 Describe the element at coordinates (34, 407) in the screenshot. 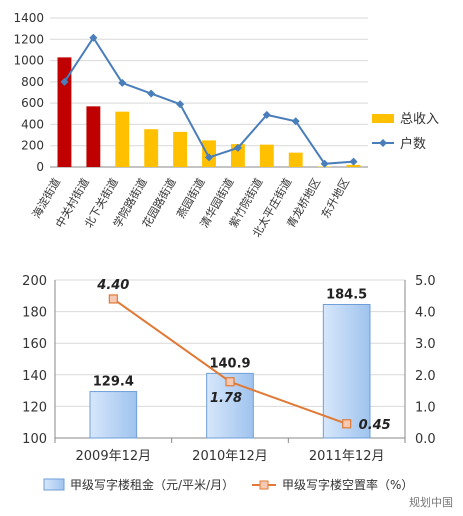

I see `y-tick-label: 120` at that location.